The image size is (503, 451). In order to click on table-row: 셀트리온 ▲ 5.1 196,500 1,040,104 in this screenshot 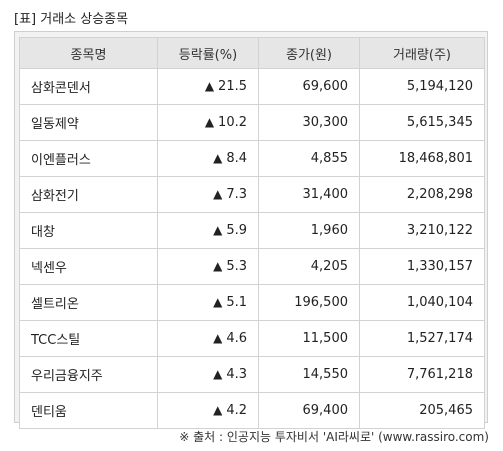, I will do `click(252, 302)`.